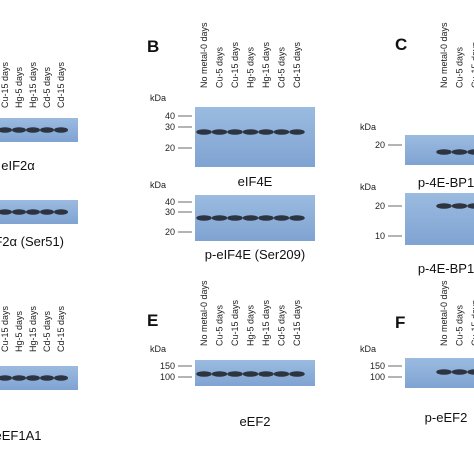 Image resolution: width=474 pixels, height=474 pixels. Describe the element at coordinates (255, 181) in the screenshot. I see `blot-caption: eIF4E` at that location.